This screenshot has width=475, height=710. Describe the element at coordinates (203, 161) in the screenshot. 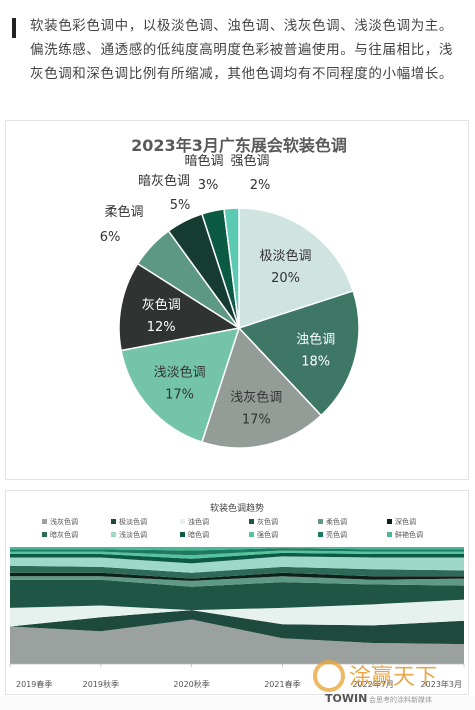

I see `pie-label: 暗色调` at that location.